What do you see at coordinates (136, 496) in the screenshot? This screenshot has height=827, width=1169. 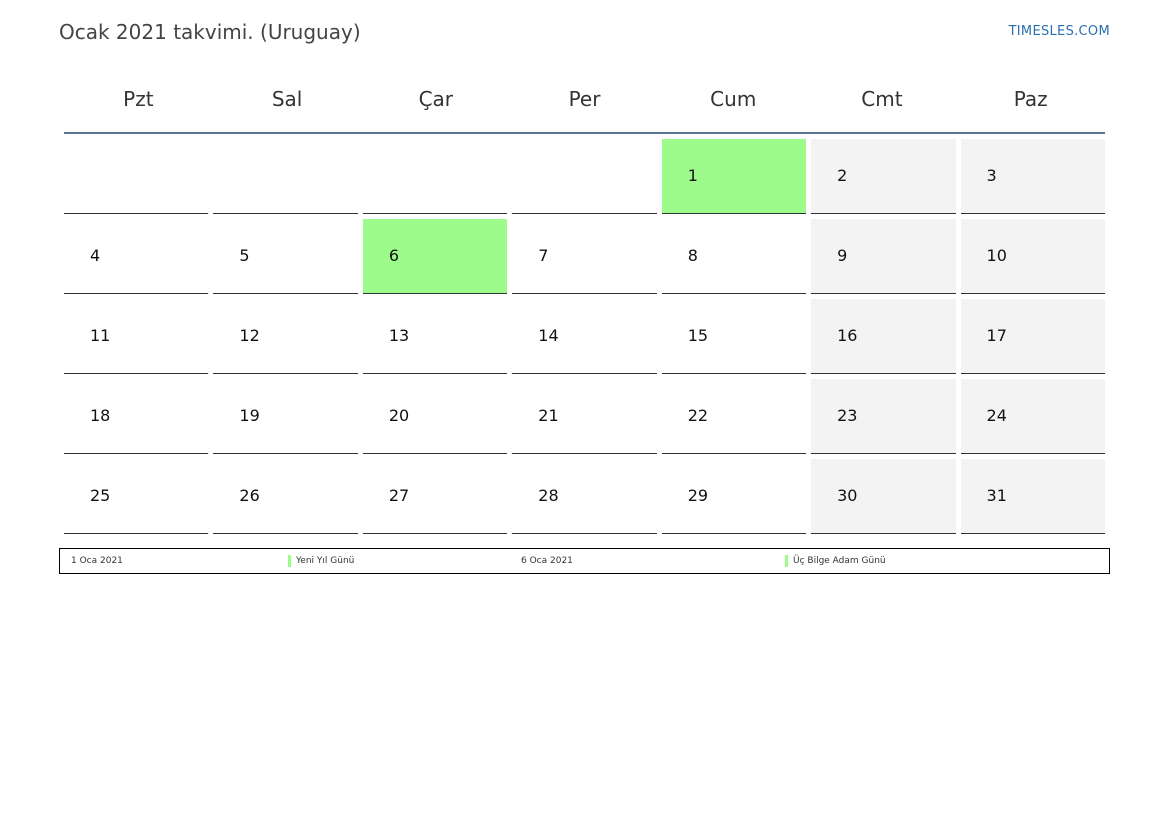 I see `day-cell: 25` at bounding box center [136, 496].